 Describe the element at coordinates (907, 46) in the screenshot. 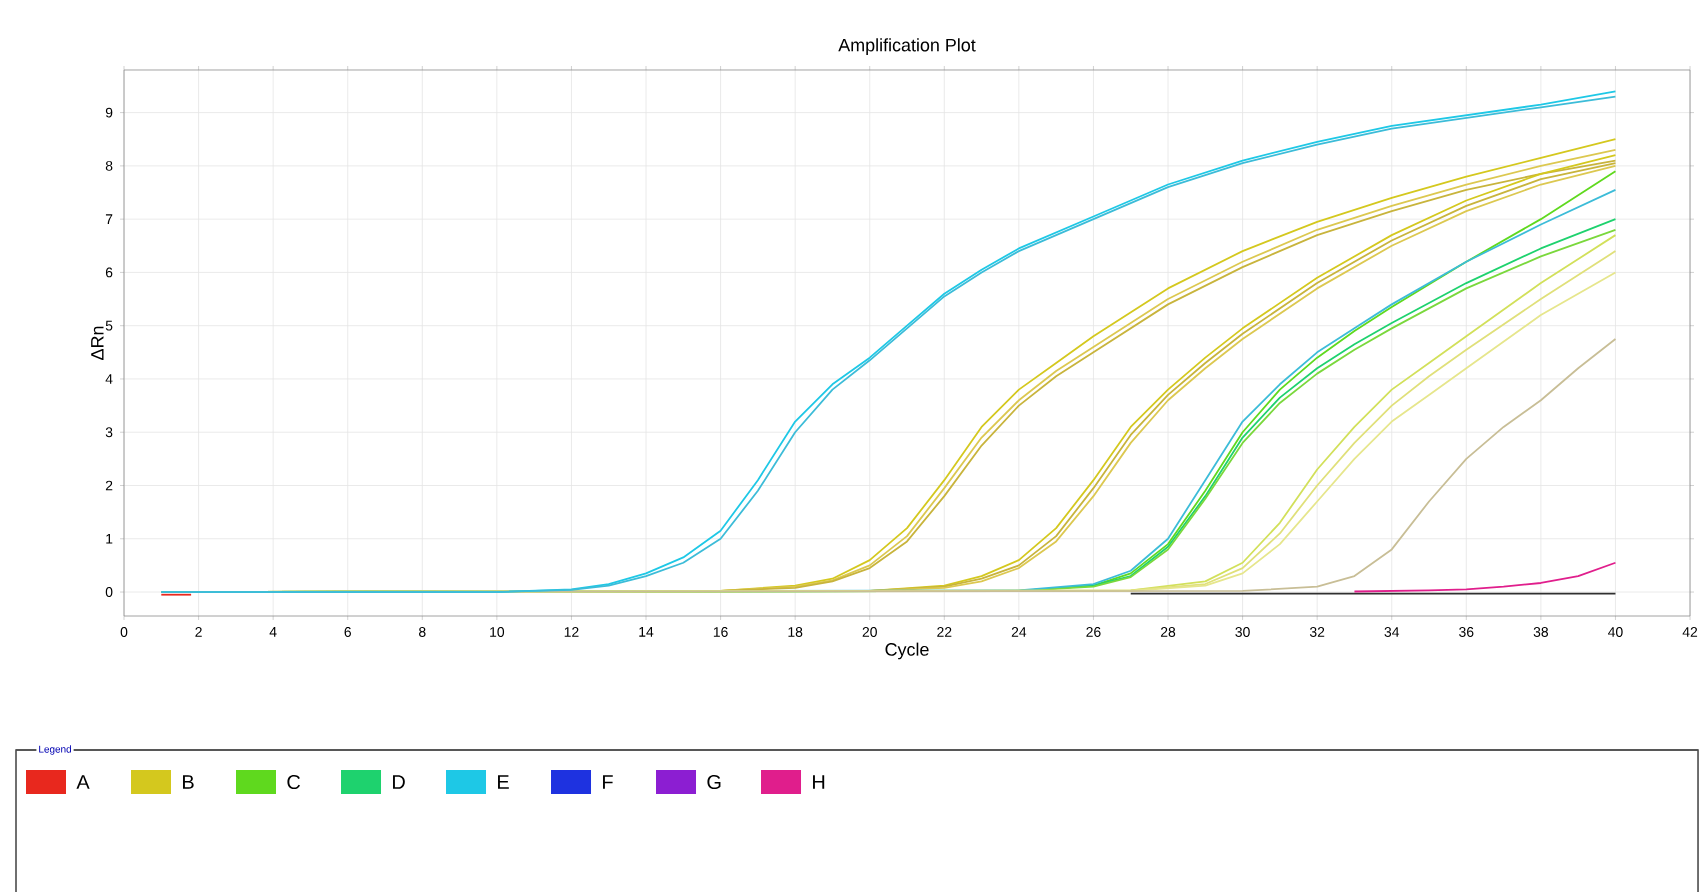

I see `chart-title: Amplification Plot` at that location.